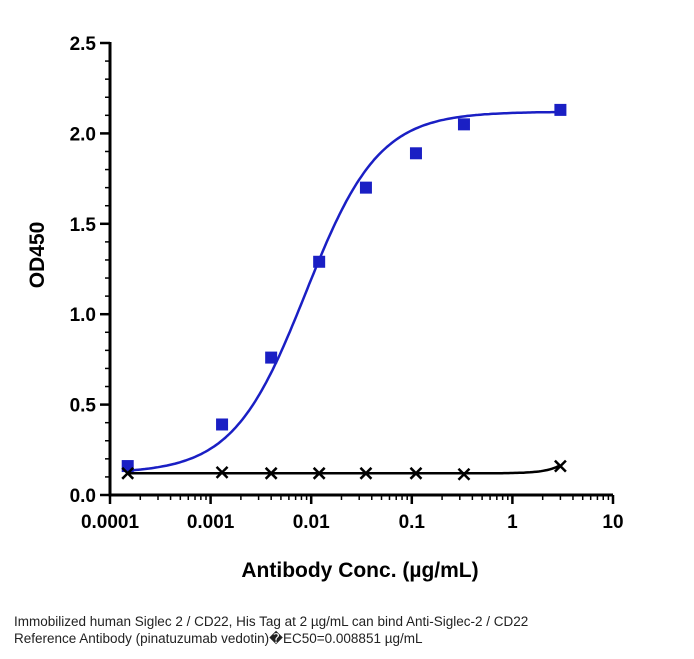  What do you see at coordinates (512, 522) in the screenshot?
I see `x-tick-label: 1` at bounding box center [512, 522].